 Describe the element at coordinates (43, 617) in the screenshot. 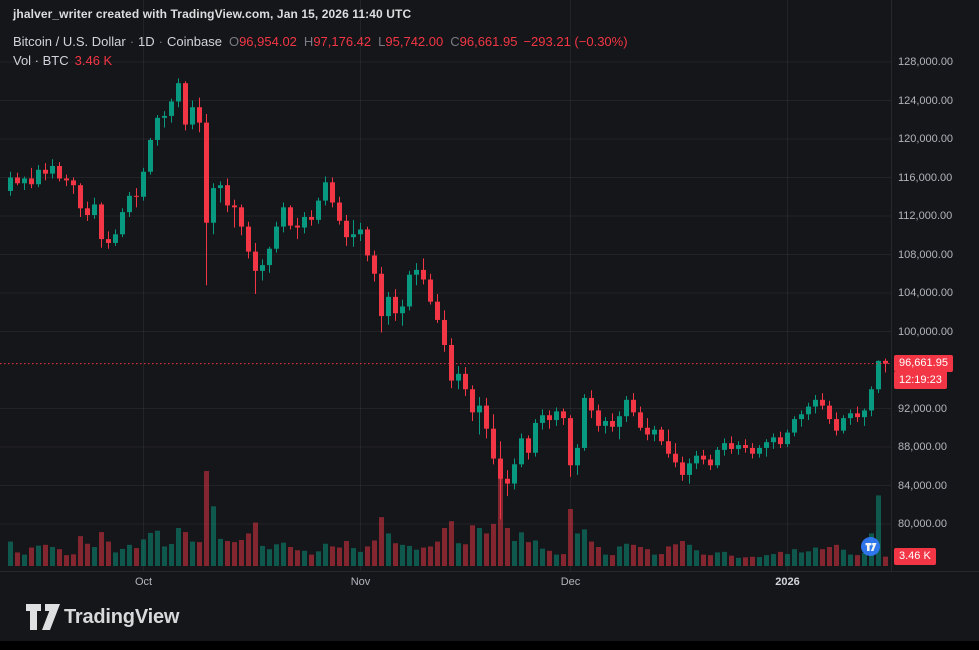

I see `tradingview-logo-icon` at that location.